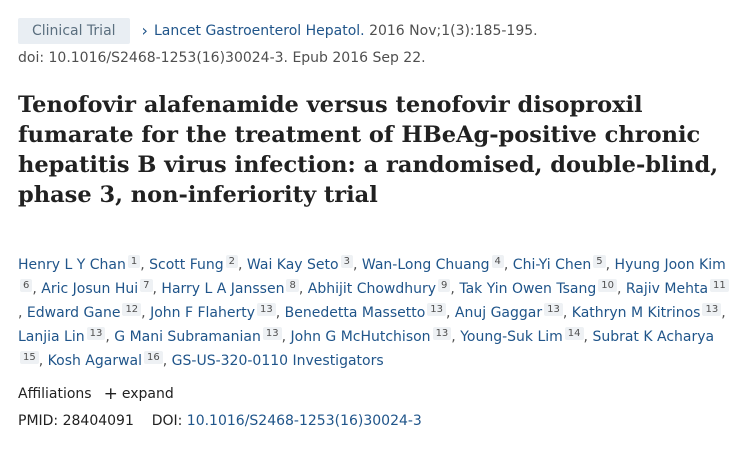 The width and height of the screenshot is (741, 453). What do you see at coordinates (223, 289) in the screenshot?
I see `author-link: Harry L A Janssen` at bounding box center [223, 289].